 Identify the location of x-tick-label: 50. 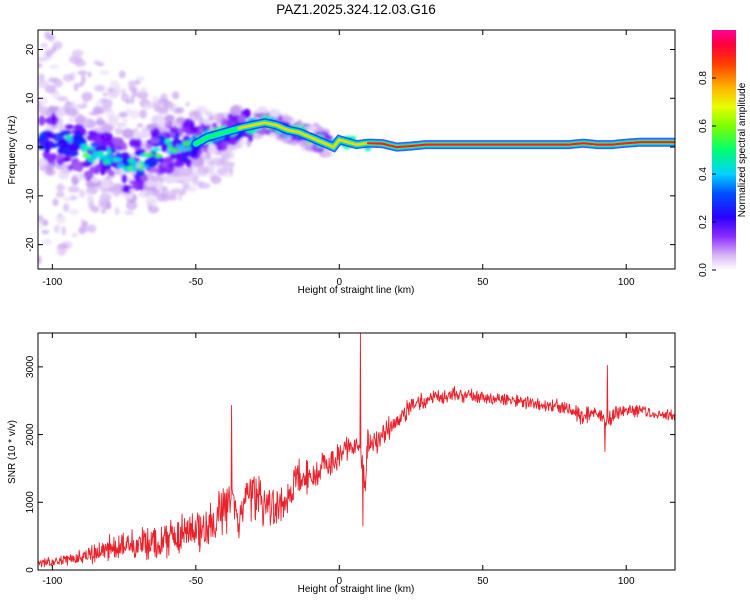
(483, 282).